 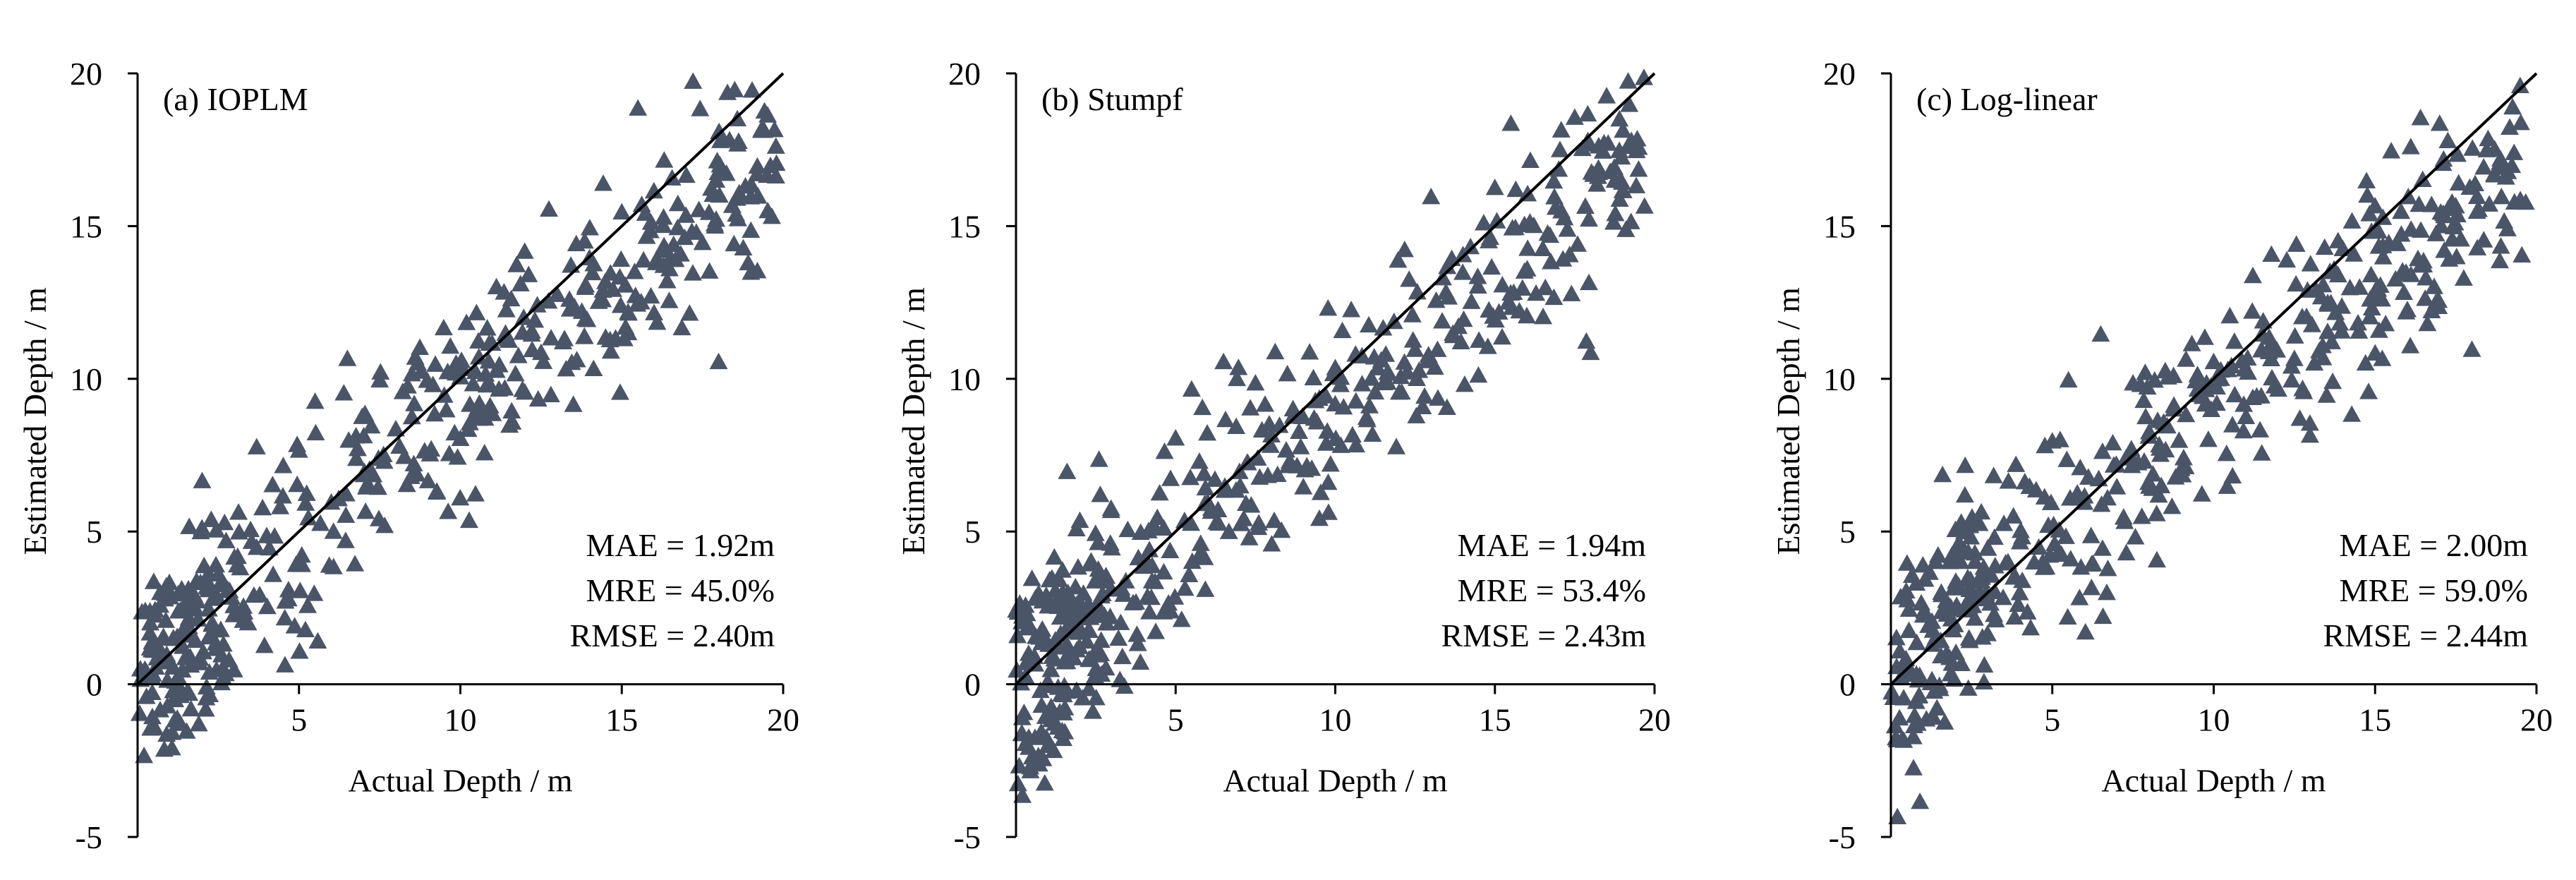 What do you see at coordinates (783, 720) in the screenshot?
I see `x-tick-label: 20` at bounding box center [783, 720].